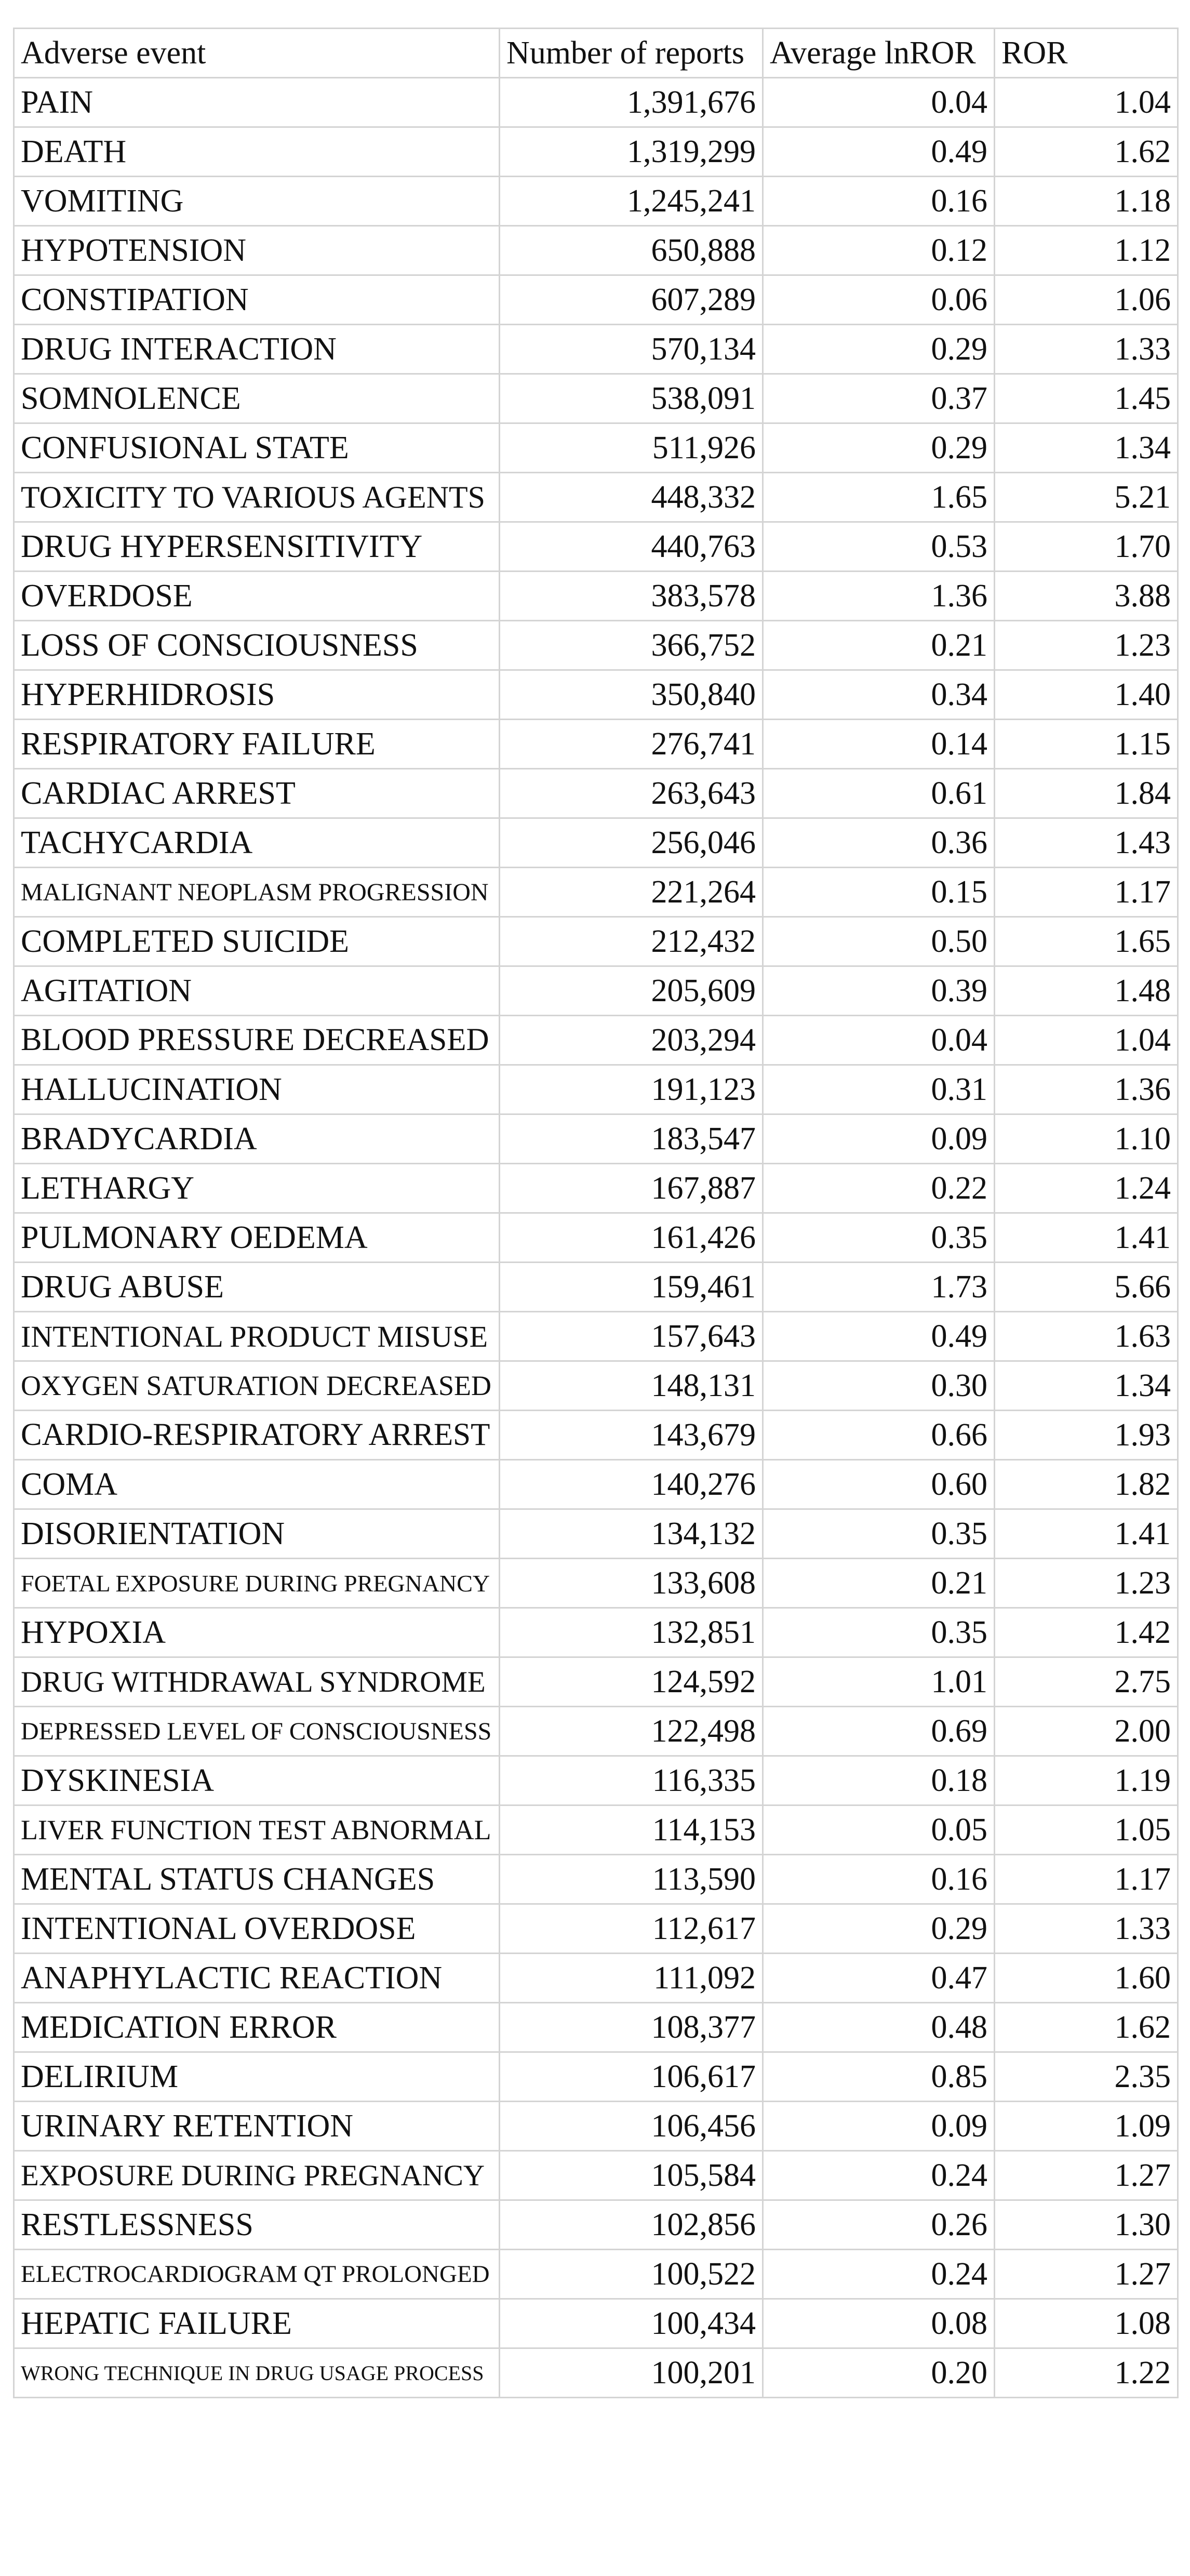  What do you see at coordinates (1142, 2077) in the screenshot?
I see `cell-text: 2.35` at bounding box center [1142, 2077].